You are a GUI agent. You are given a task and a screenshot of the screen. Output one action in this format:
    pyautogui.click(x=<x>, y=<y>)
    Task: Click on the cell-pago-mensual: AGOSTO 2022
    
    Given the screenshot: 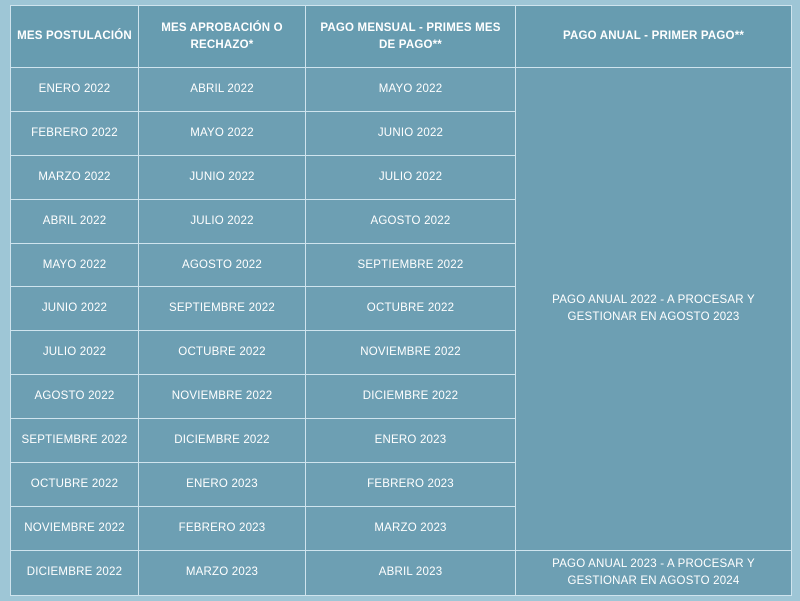 What is the action you would take?
    pyautogui.click(x=410, y=221)
    